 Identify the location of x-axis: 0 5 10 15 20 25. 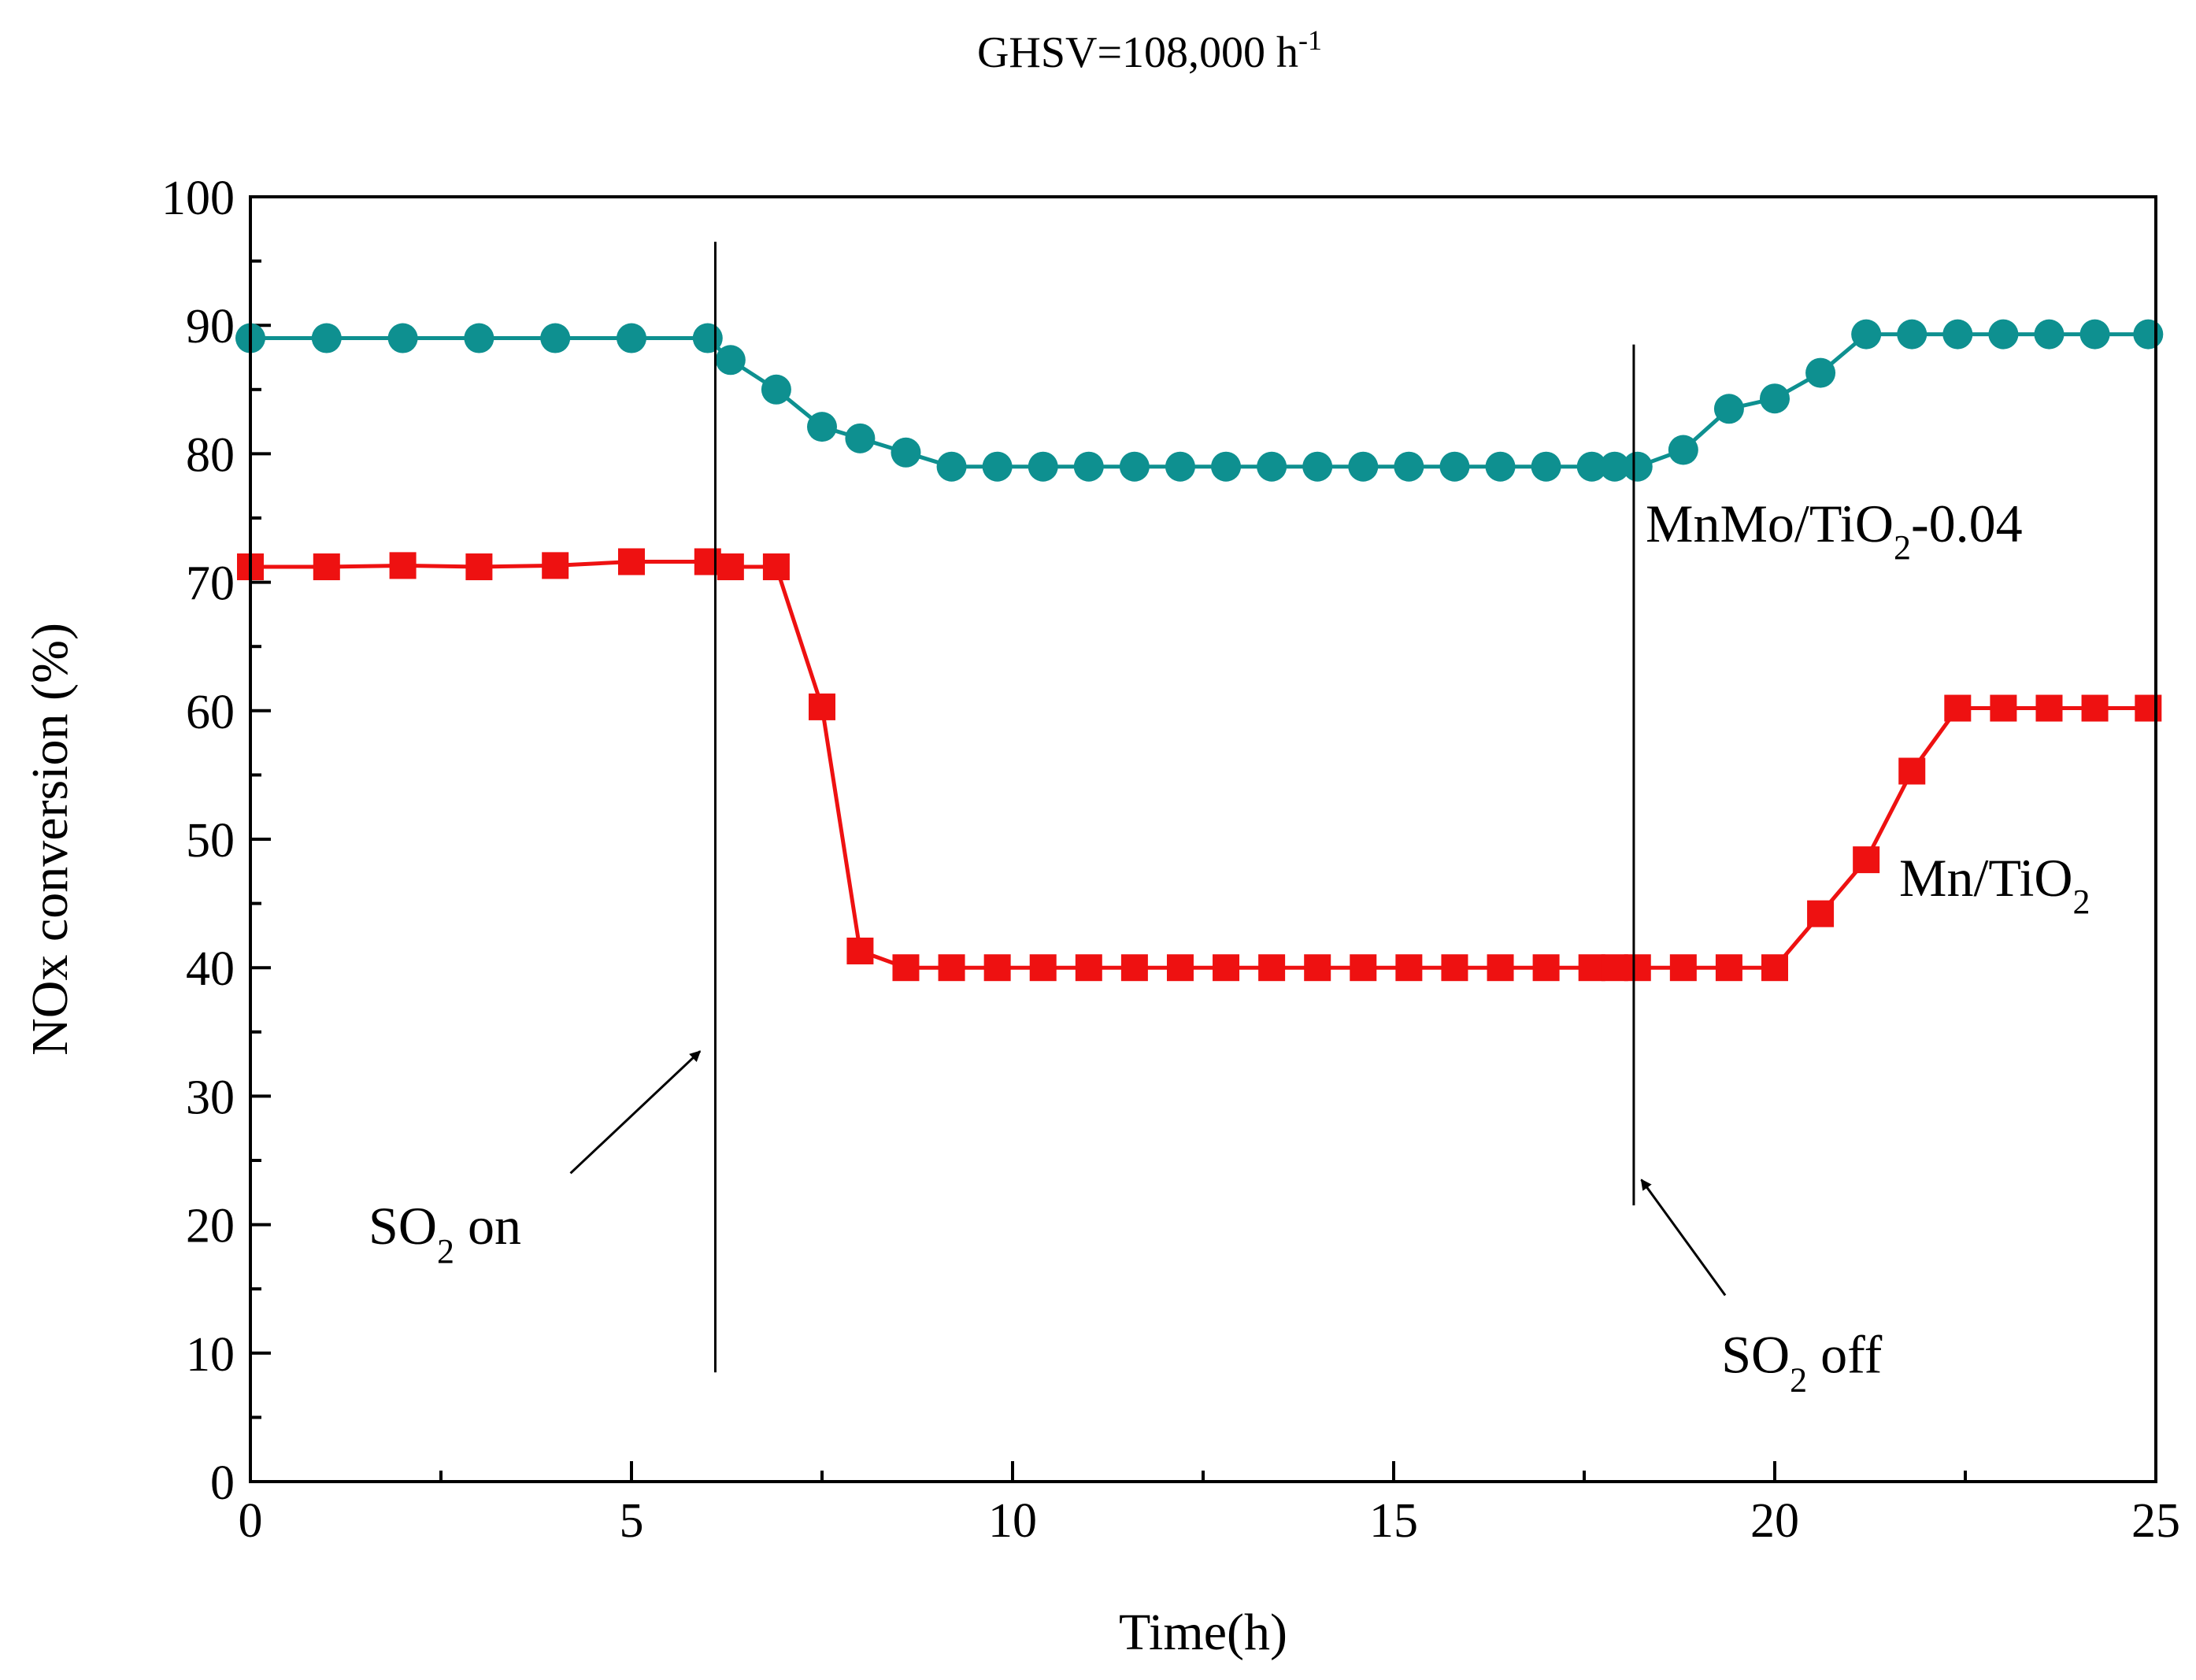
(1209, 1504).